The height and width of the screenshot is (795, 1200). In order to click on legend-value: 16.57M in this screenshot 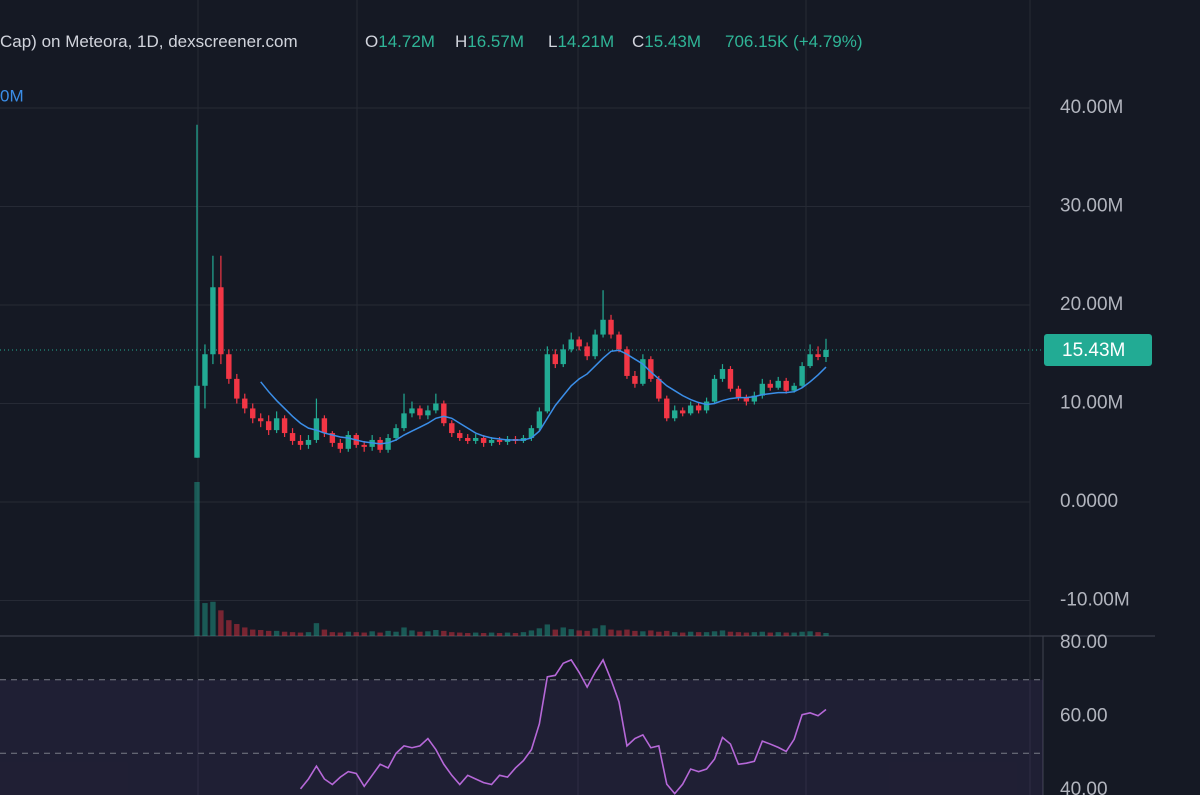, I will do `click(495, 41)`.